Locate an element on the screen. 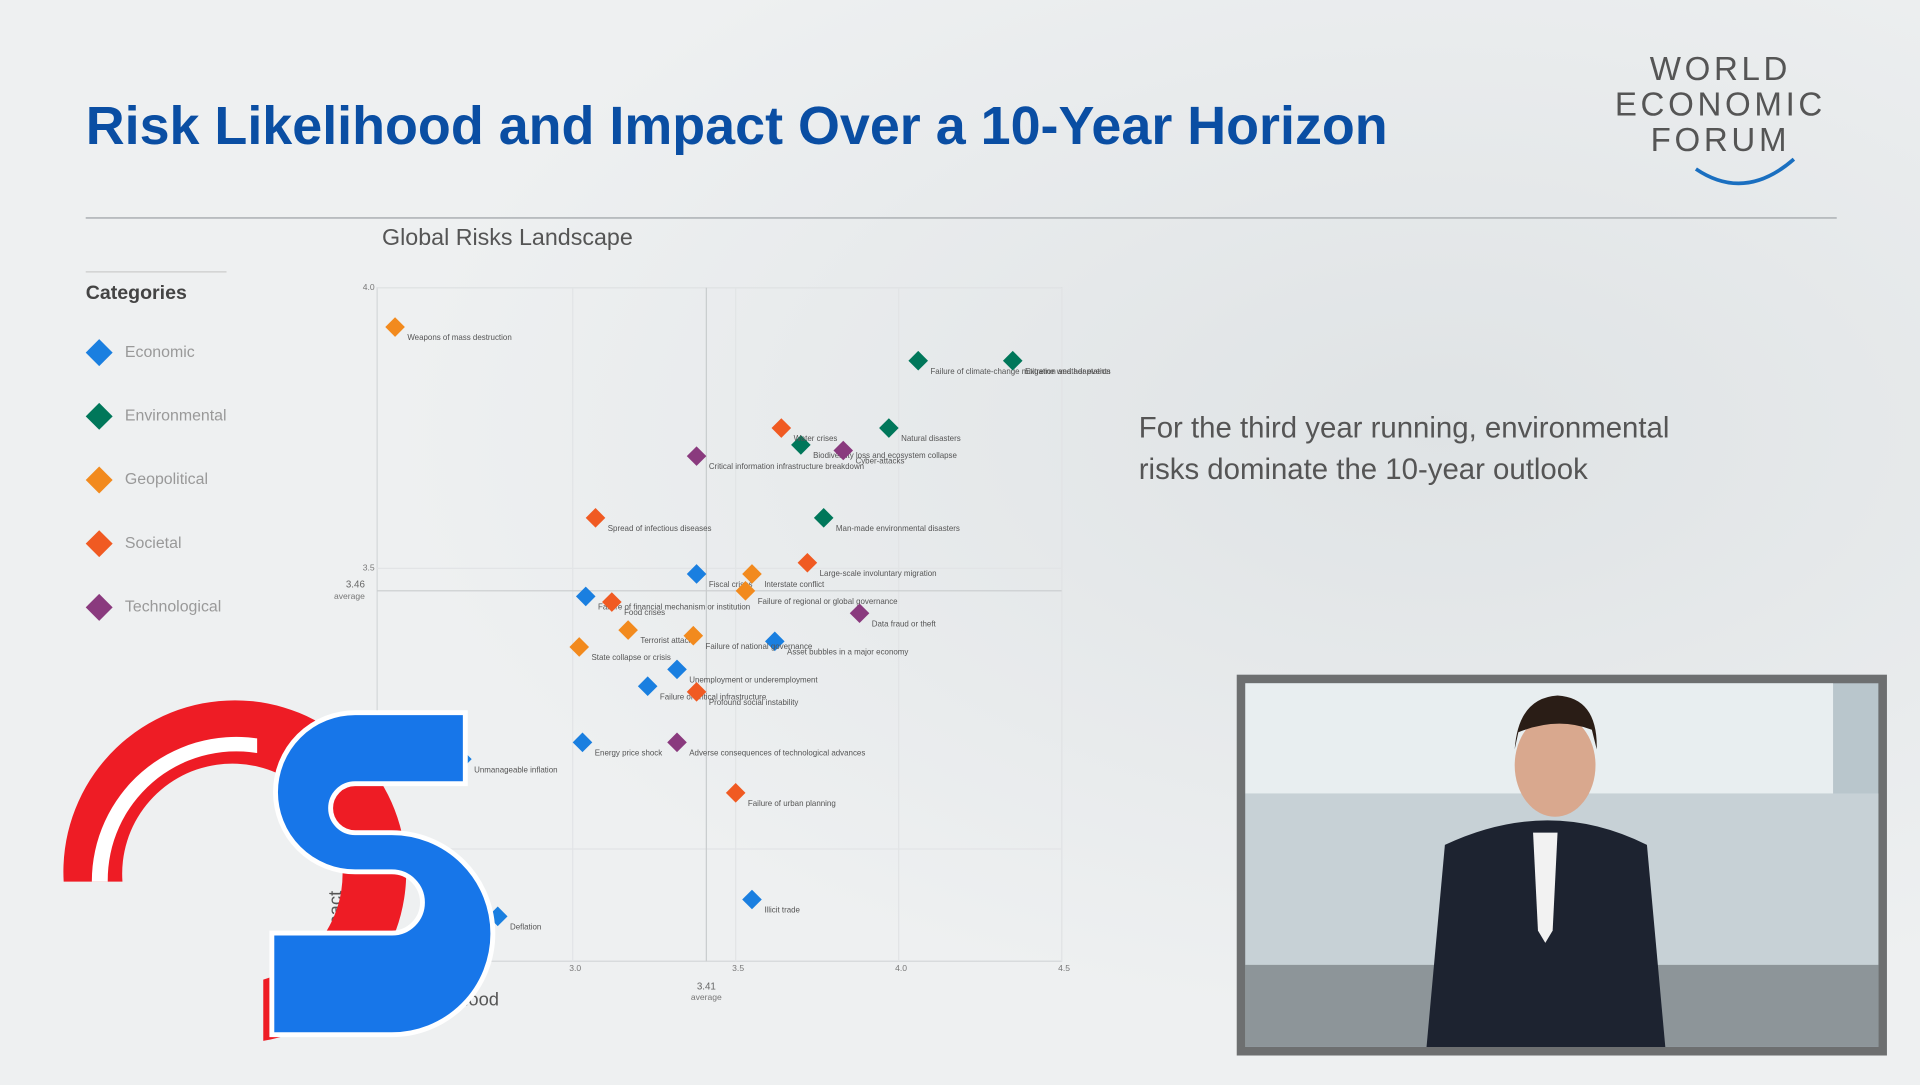  point-label: Failure of national governance is located at coordinates (759, 646).